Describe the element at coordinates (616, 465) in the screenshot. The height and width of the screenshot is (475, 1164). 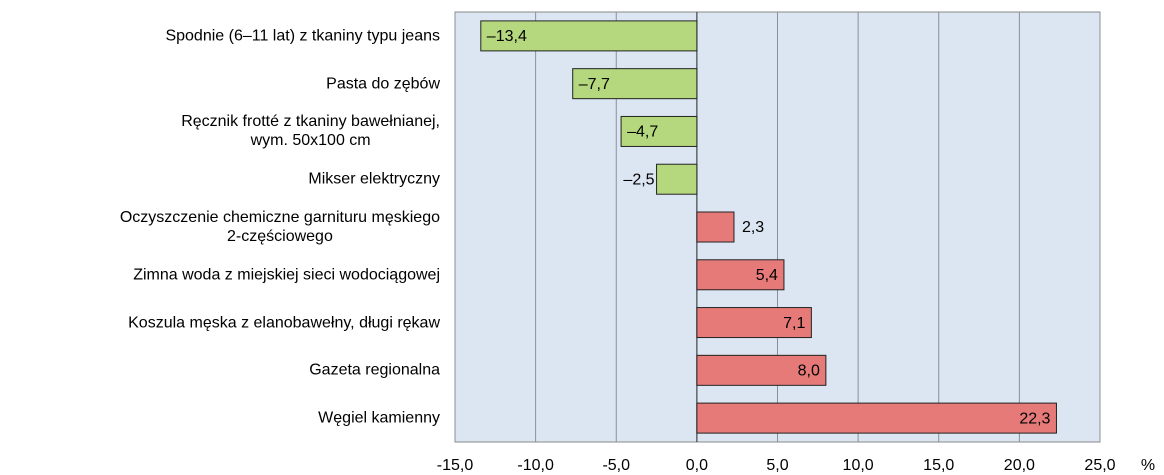
I see `x-tick-label: -5,0` at that location.